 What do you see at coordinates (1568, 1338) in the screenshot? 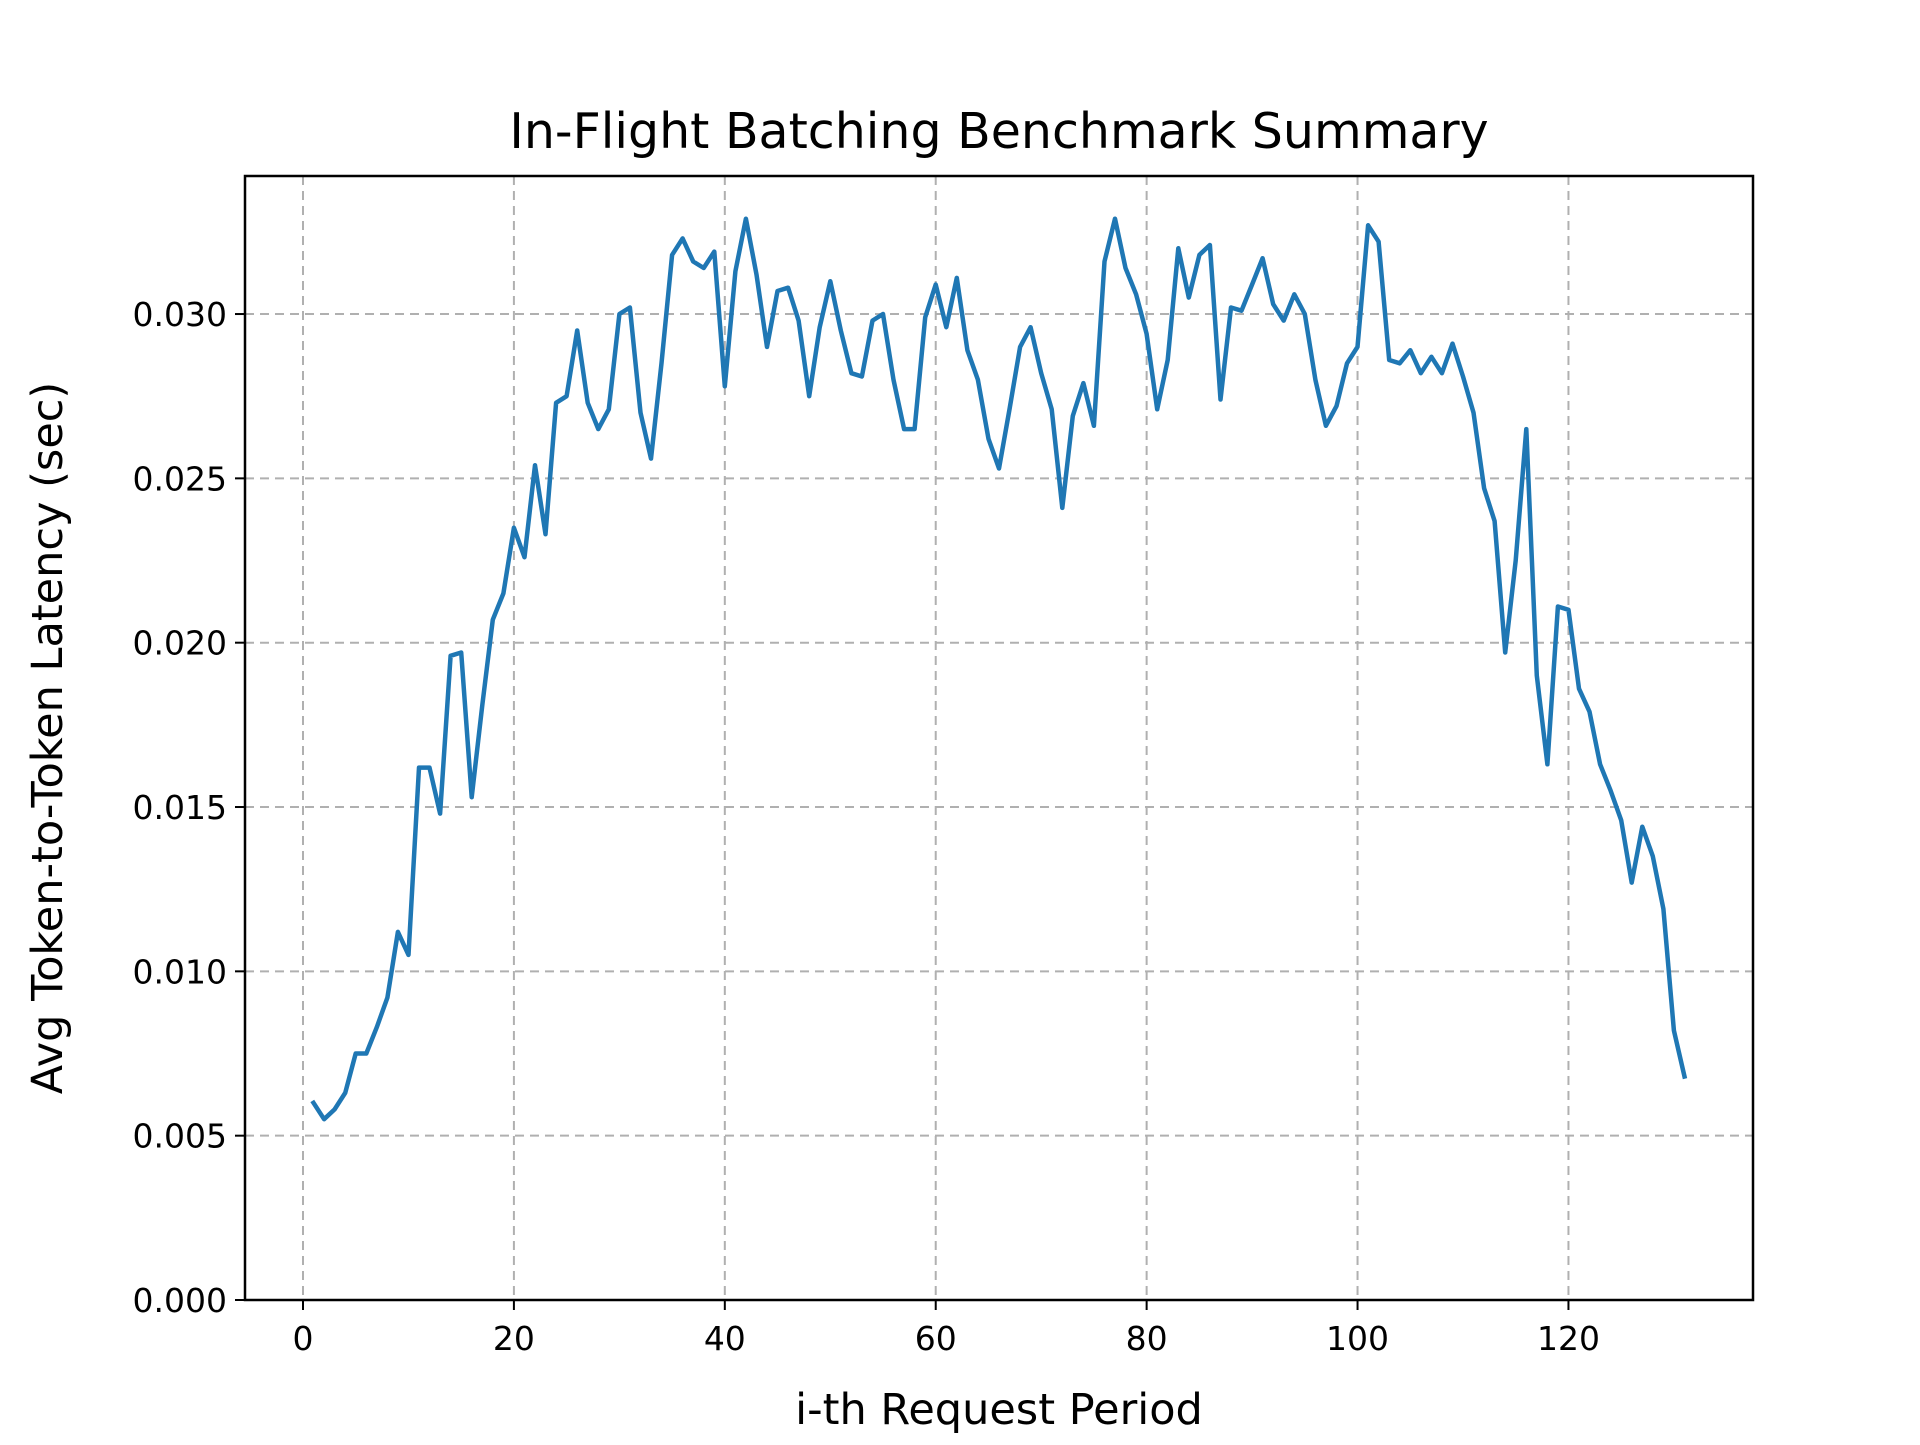
I see `x-tick-label: 120` at bounding box center [1568, 1338].